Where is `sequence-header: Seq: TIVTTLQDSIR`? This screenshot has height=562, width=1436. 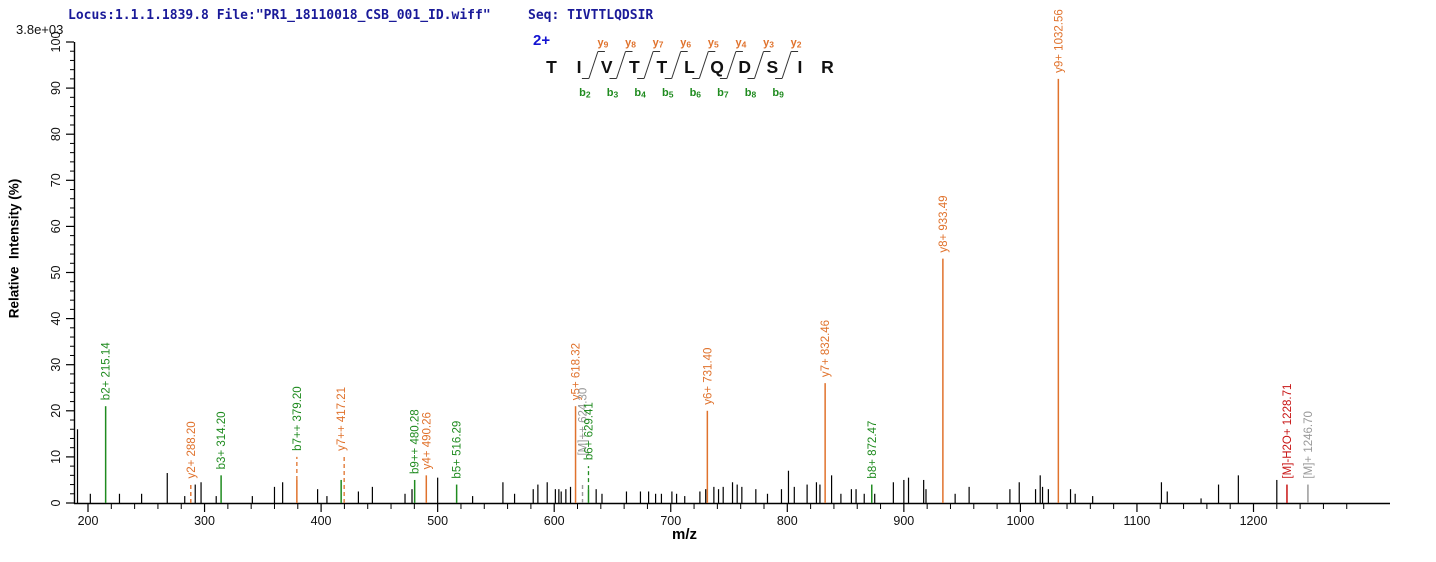
sequence-header: Seq: TIVTTLQDSIR is located at coordinates (591, 15).